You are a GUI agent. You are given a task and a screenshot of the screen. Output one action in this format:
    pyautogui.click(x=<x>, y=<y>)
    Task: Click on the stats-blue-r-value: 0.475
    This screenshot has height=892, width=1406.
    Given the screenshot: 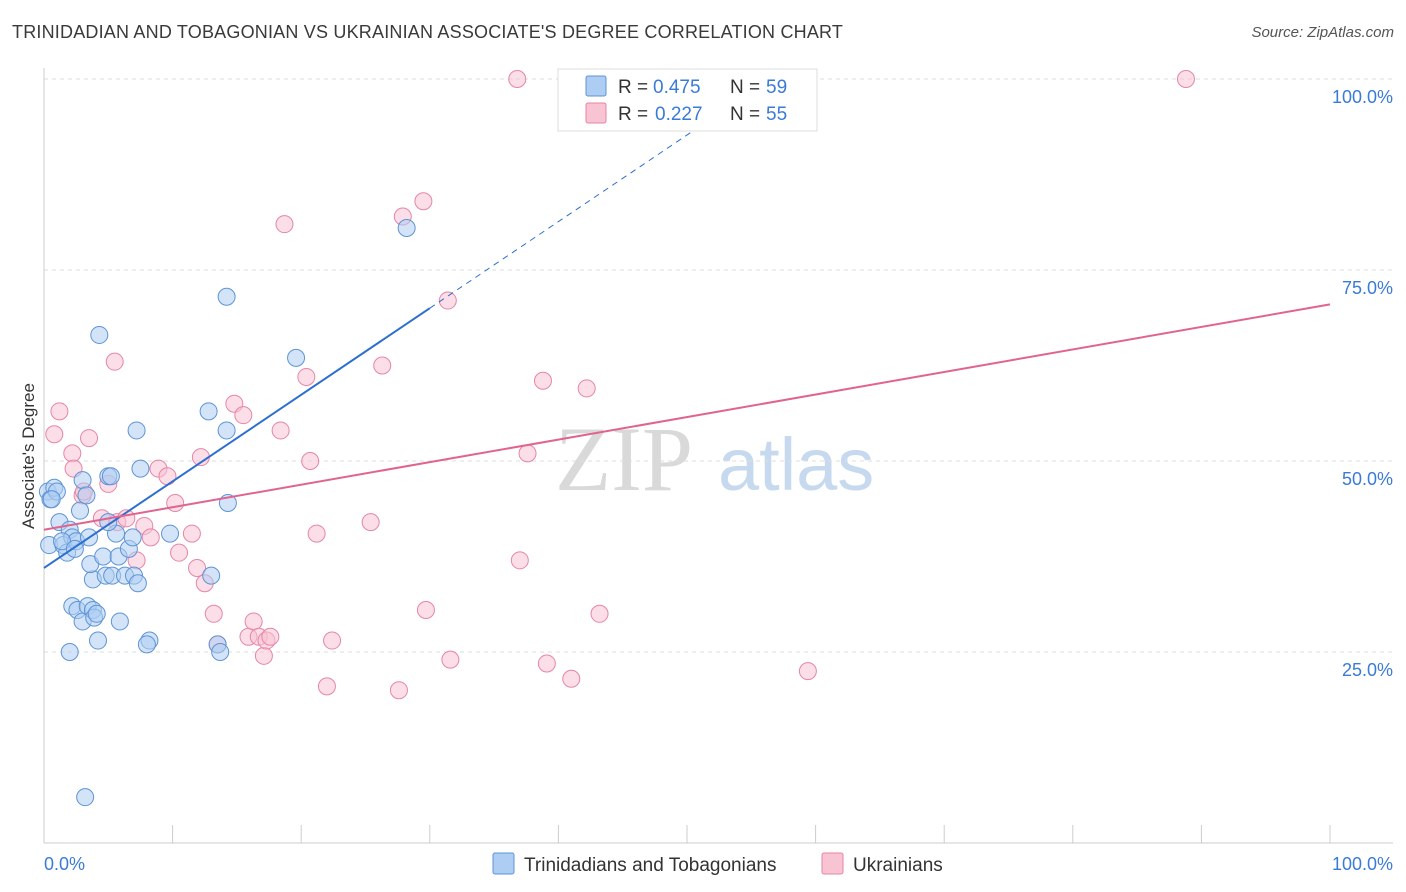 What is the action you would take?
    pyautogui.click(x=677, y=87)
    